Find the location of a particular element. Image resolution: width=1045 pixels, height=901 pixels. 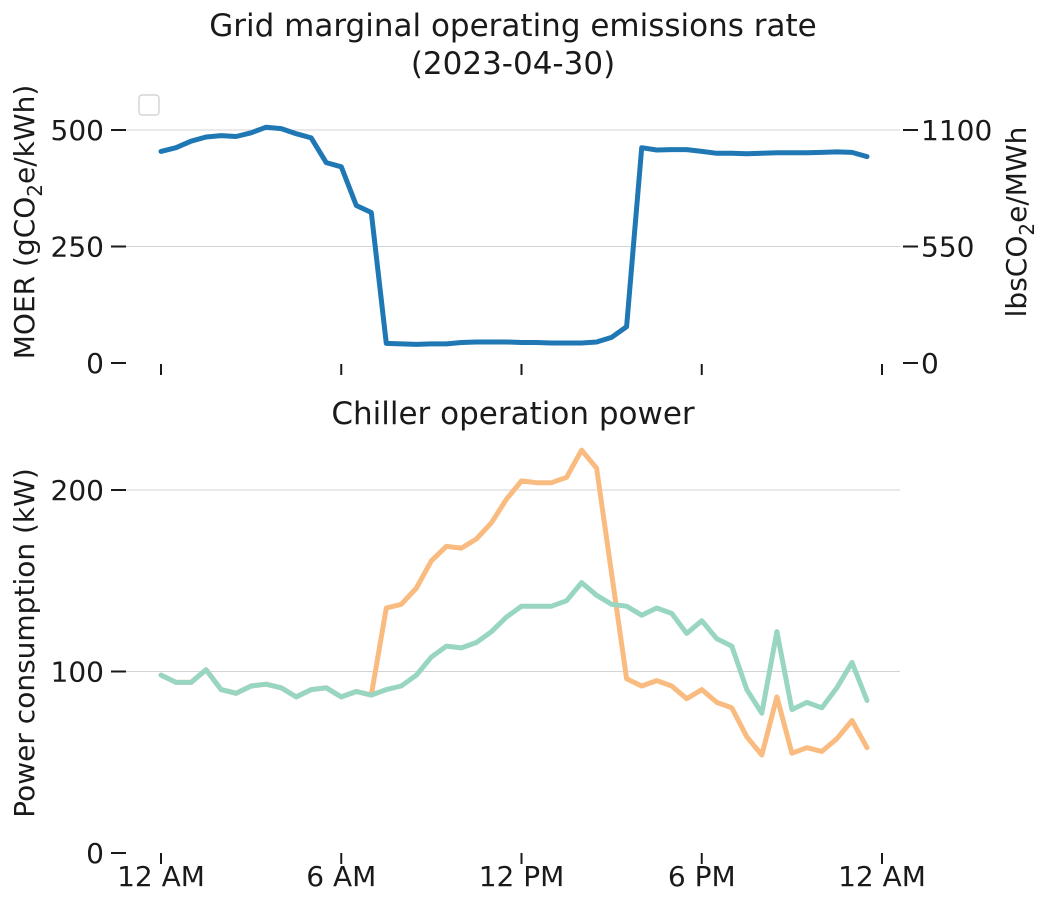

moer-right-ylabel-pre: lbsCO is located at coordinates (1016, 277).